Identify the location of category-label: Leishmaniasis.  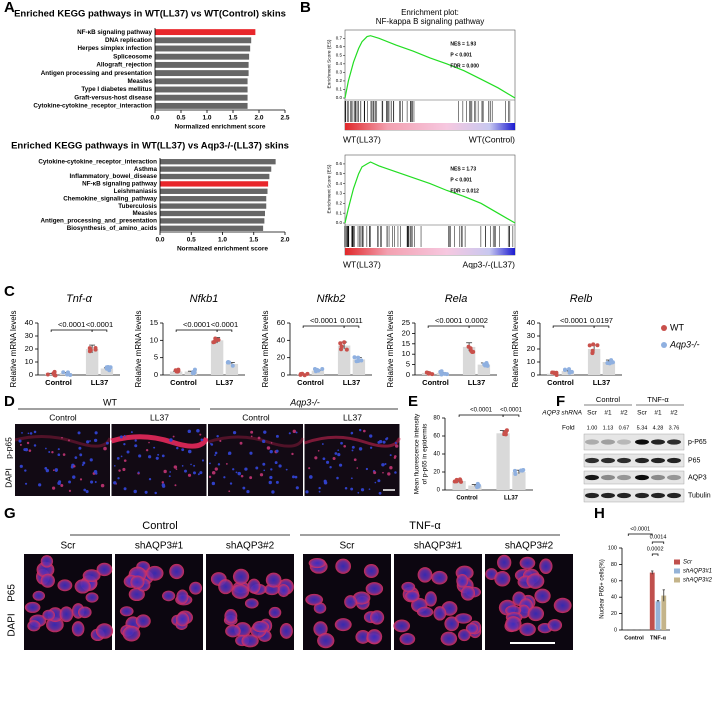
(136, 191).